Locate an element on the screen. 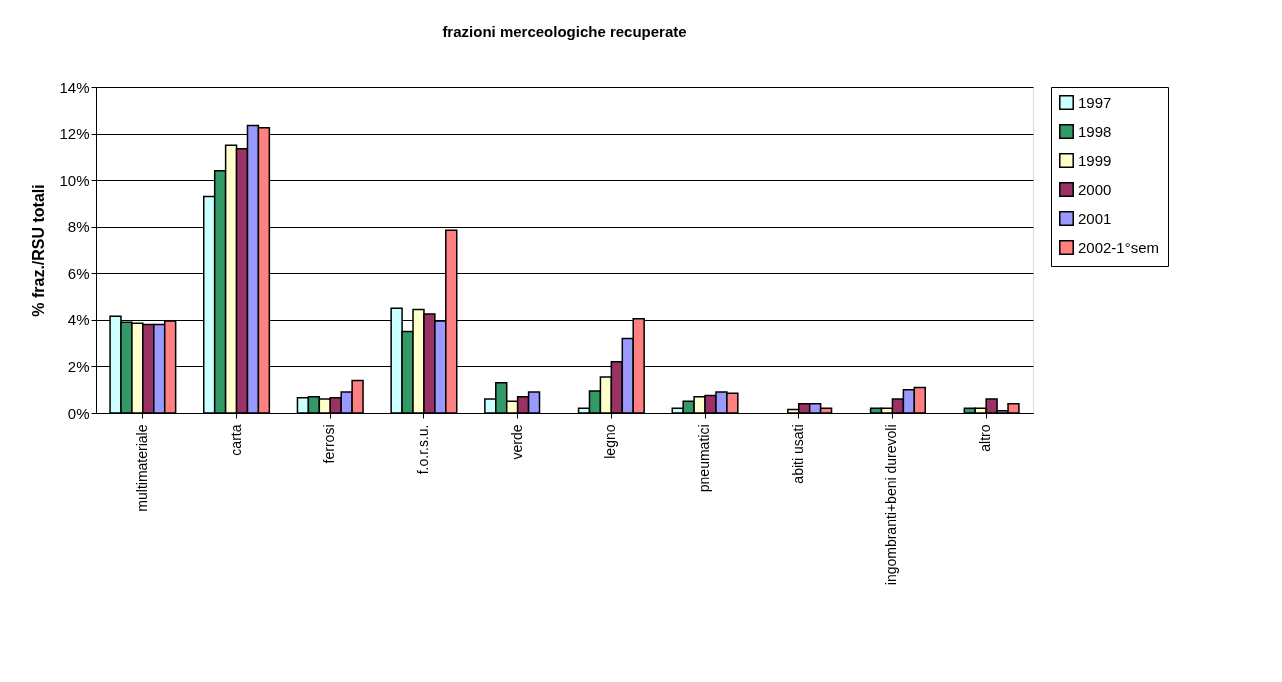  x-tick-label: carta is located at coordinates (235, 440).